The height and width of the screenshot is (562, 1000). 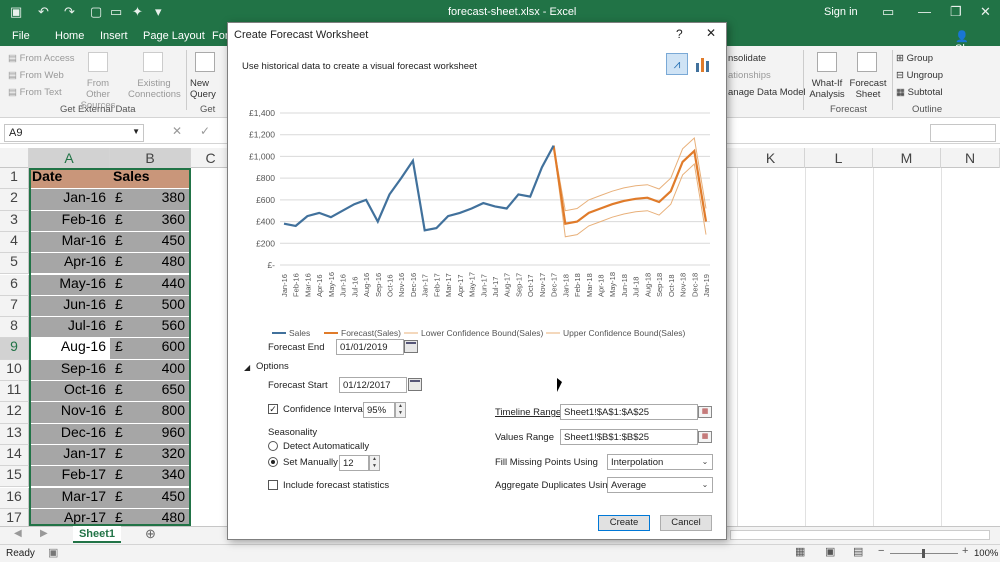 I want to click on cell-date: Jan-16, so click(x=69, y=200).